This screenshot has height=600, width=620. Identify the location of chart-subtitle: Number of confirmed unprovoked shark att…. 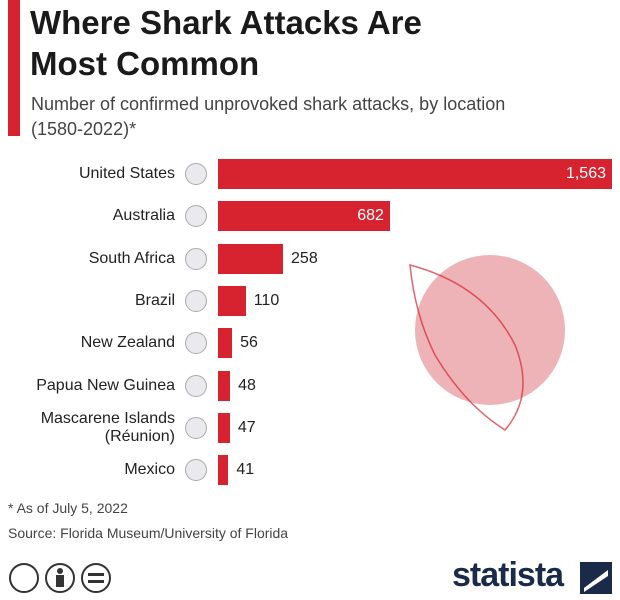
(268, 116).